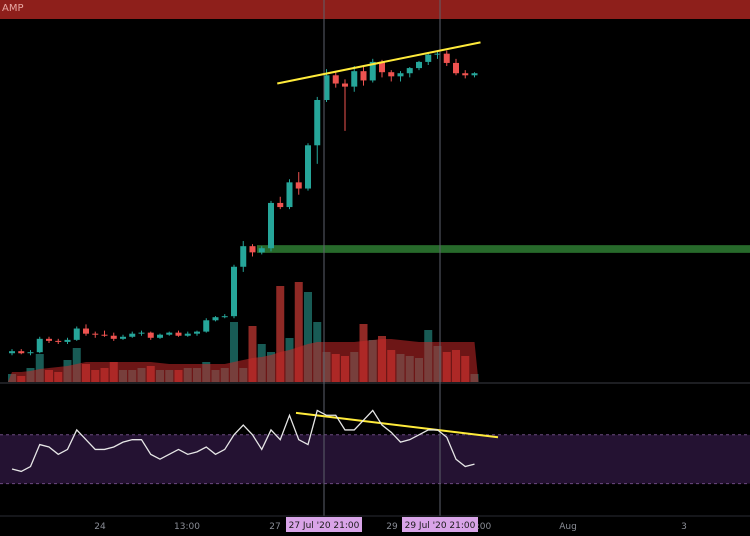  I want to click on rsi-trendline, so click(397, 425).